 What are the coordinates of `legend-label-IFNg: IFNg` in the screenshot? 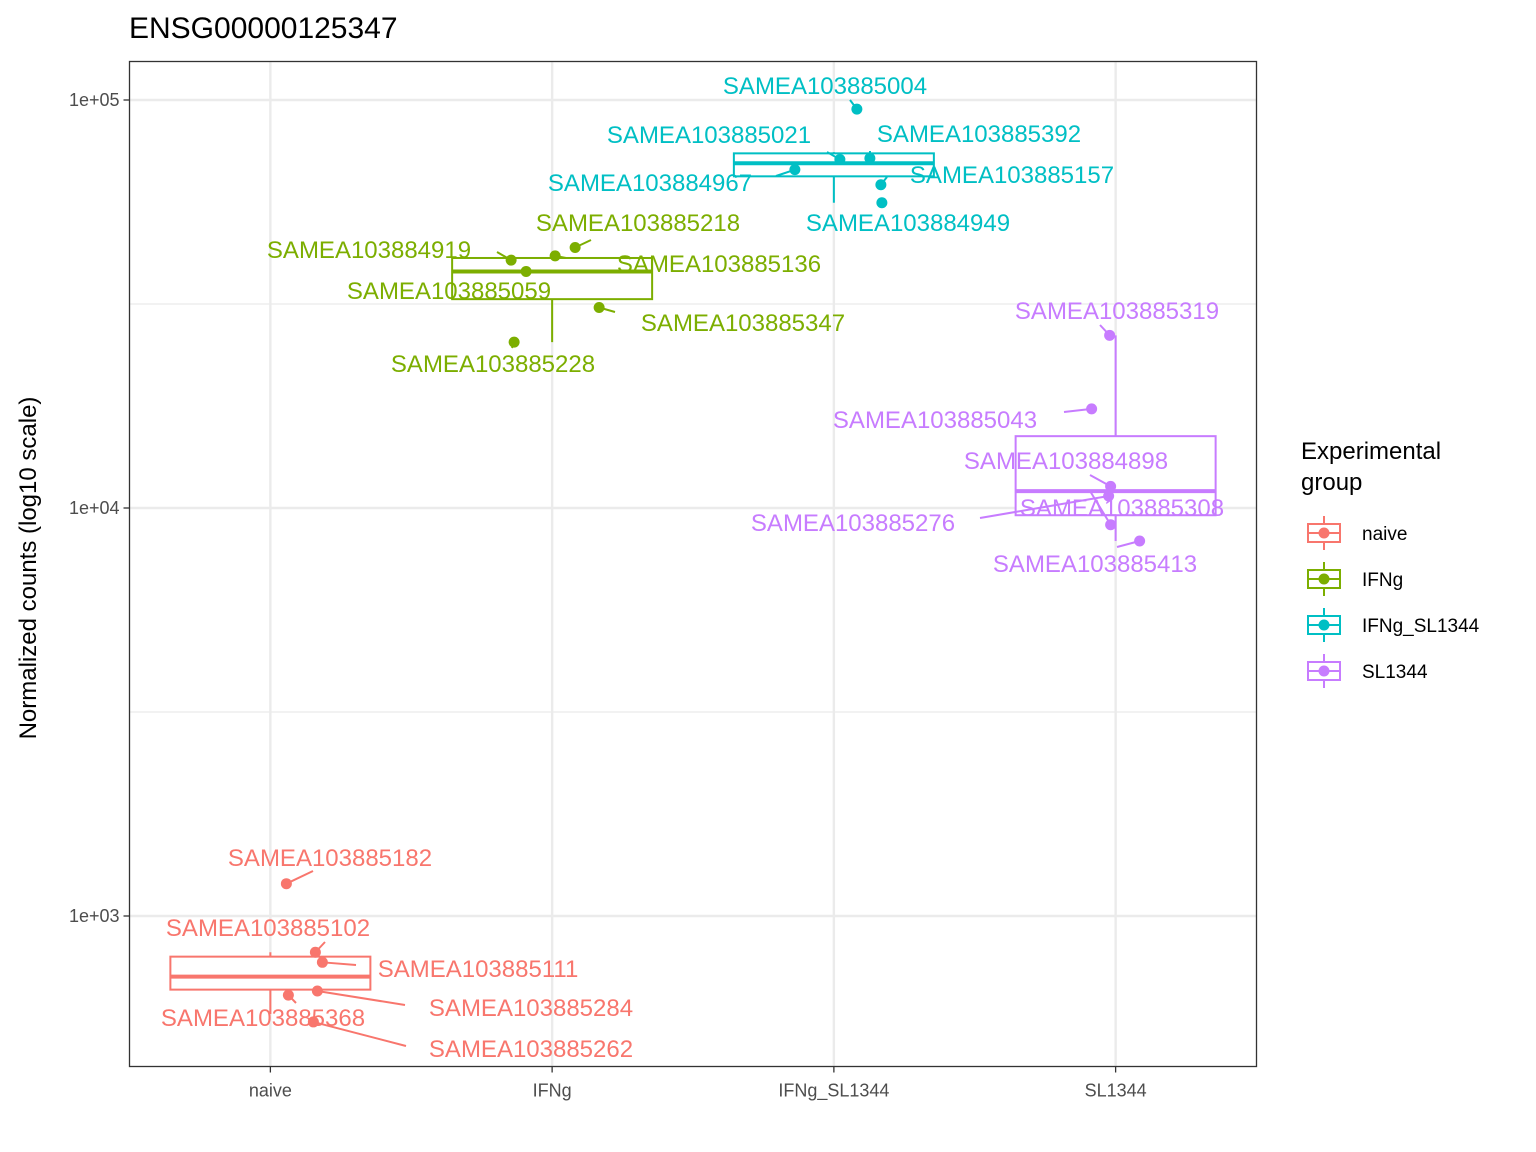 It's located at (1382, 580).